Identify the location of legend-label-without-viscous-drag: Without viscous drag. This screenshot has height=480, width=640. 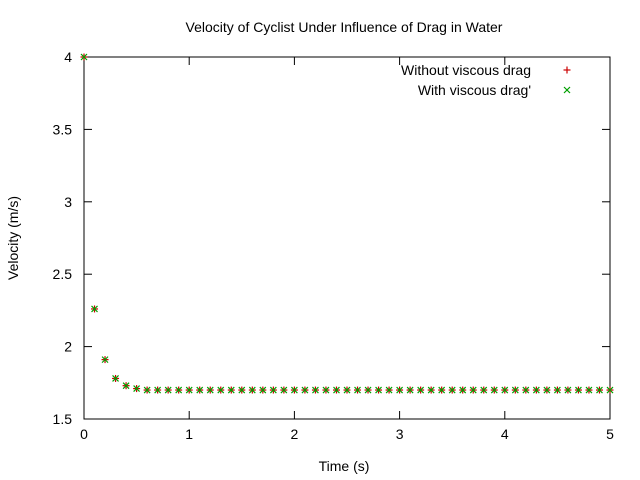
(466, 70).